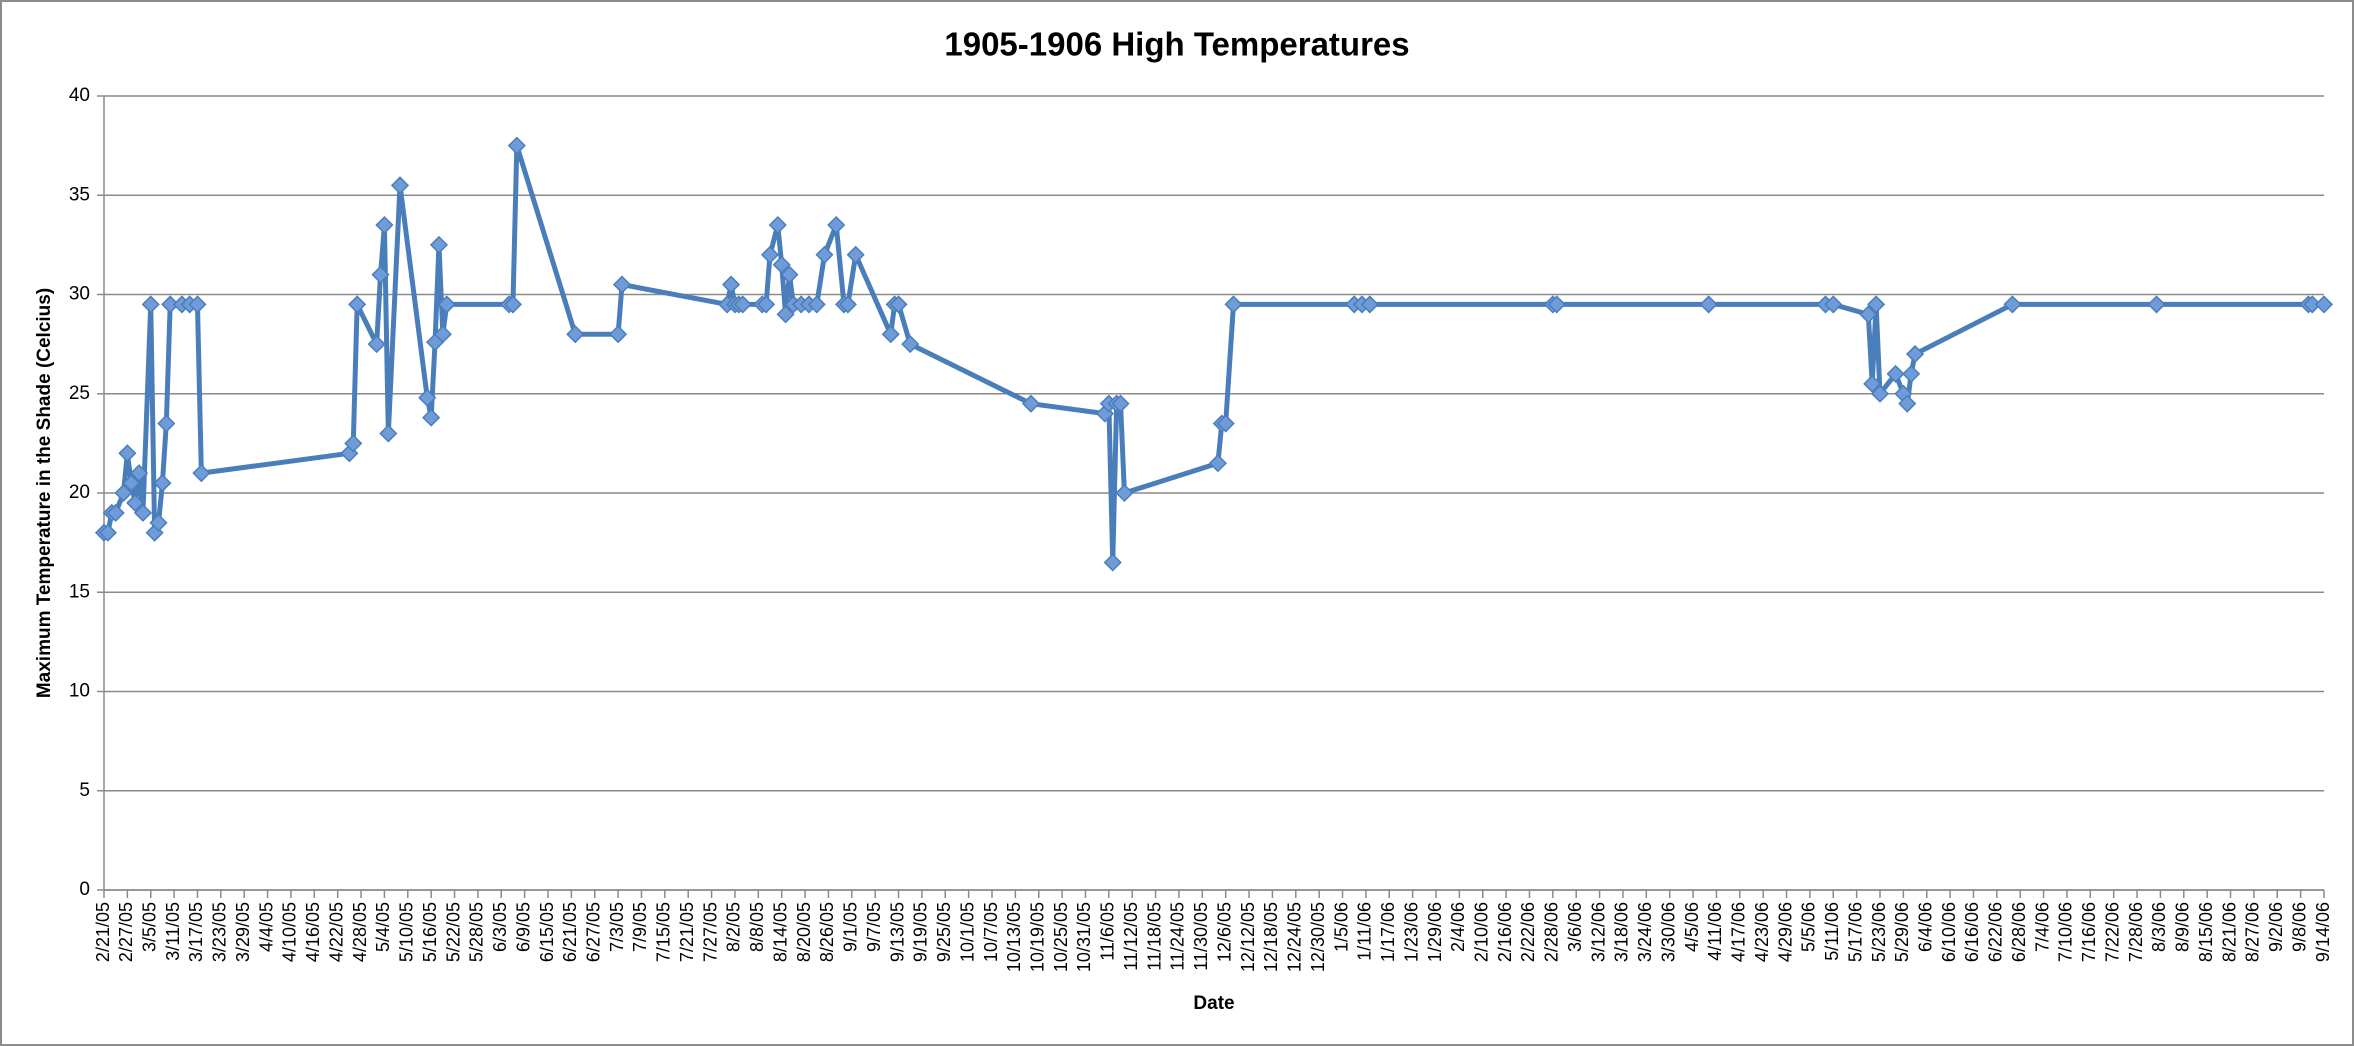 The height and width of the screenshot is (1046, 2354). I want to click on x-tick-label: 7/15/05, so click(664, 932).